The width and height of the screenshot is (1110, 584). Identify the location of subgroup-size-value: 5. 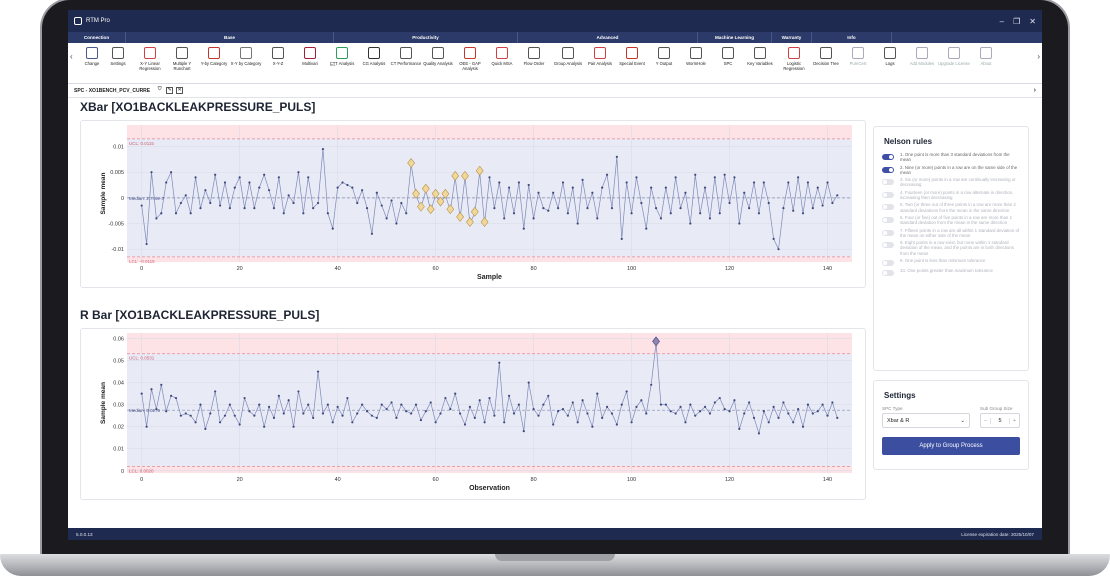
(1000, 420).